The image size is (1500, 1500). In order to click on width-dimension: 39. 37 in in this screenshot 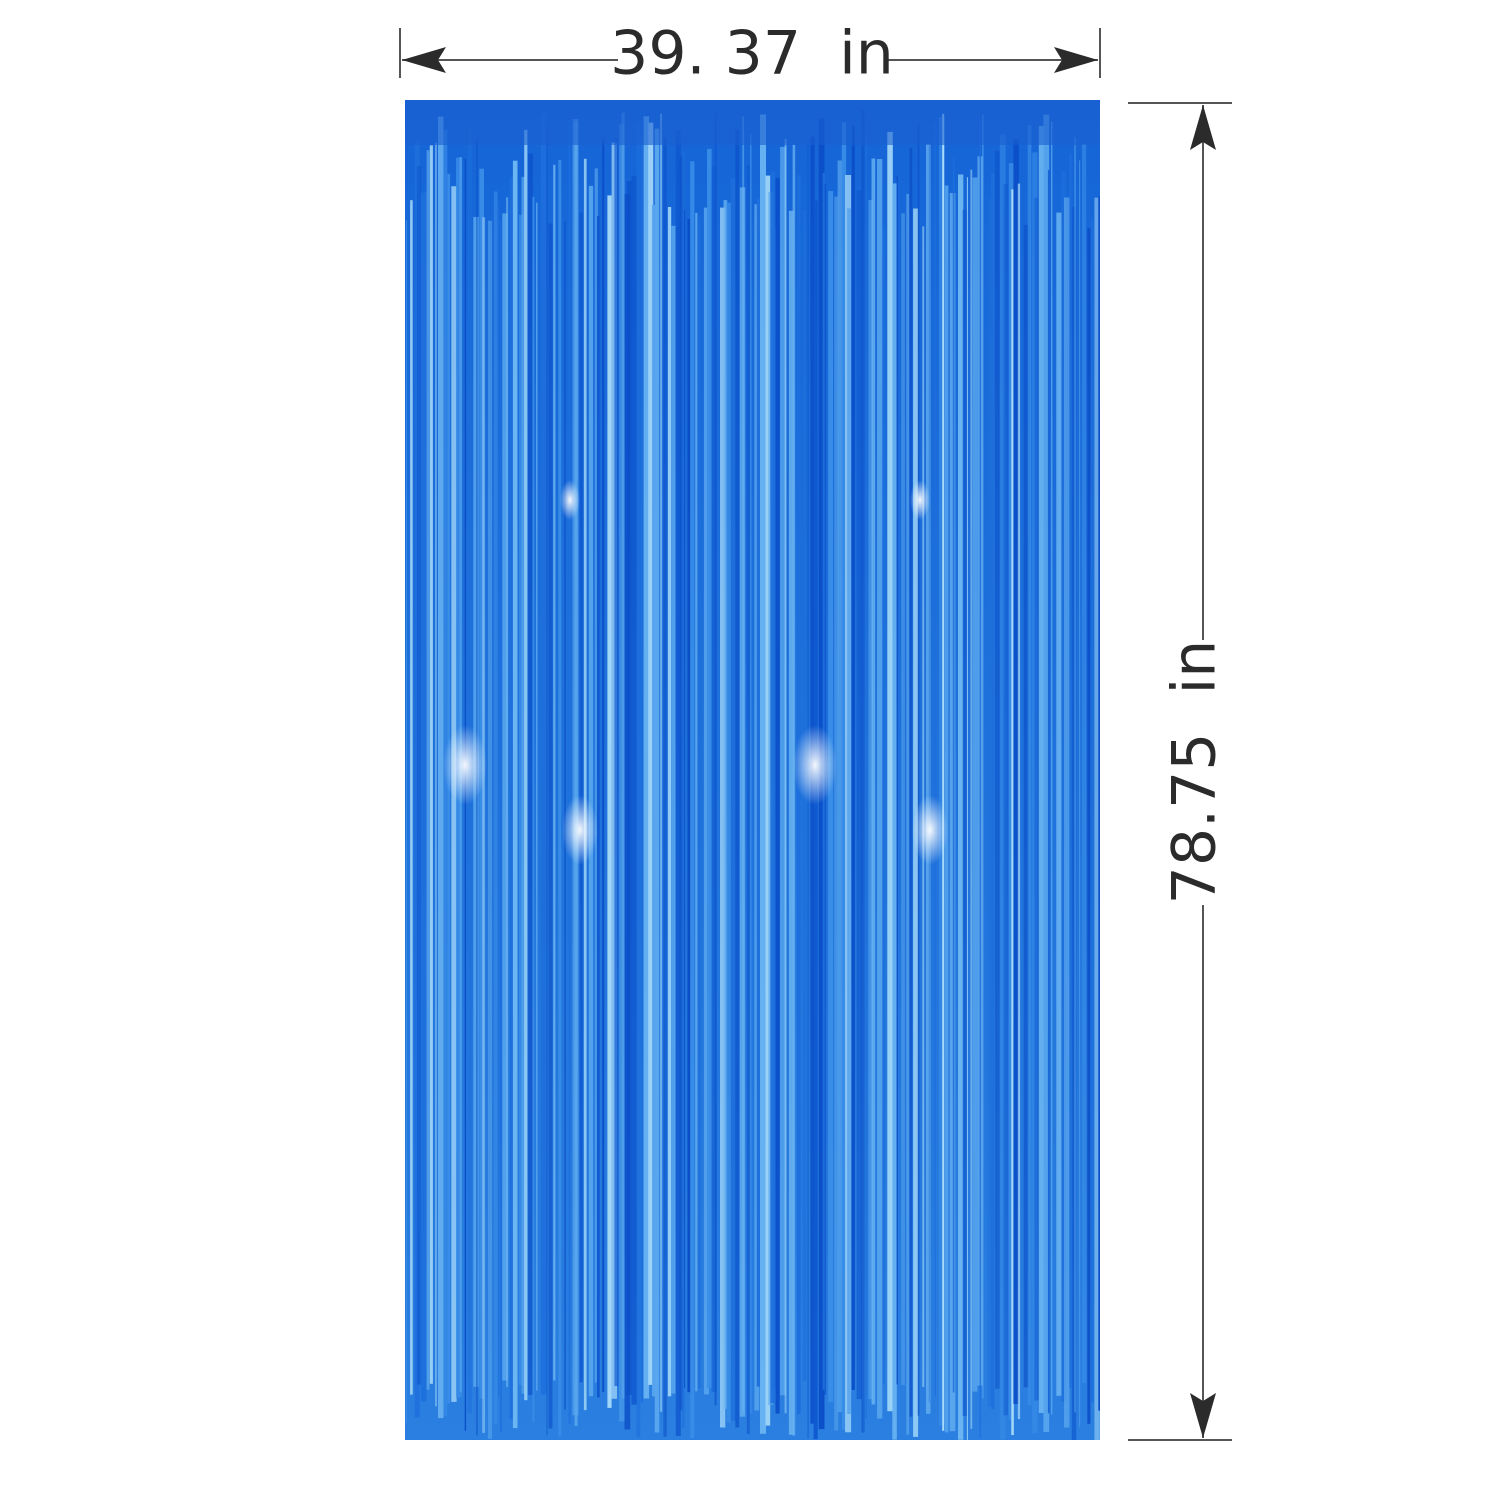, I will do `click(750, 54)`.